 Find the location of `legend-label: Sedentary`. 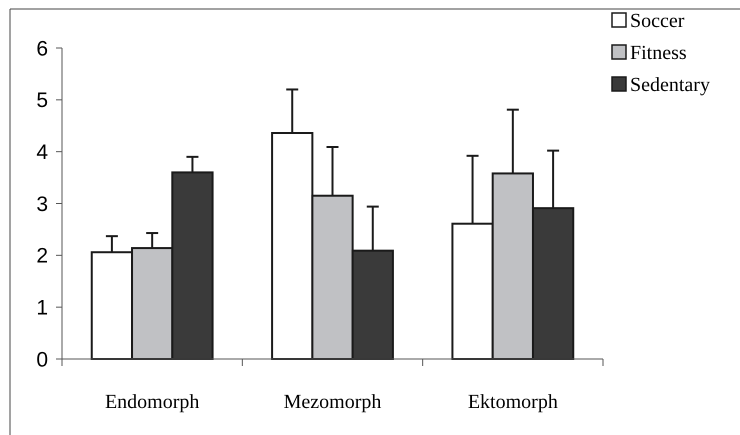

legend-label: Sedentary is located at coordinates (670, 85).